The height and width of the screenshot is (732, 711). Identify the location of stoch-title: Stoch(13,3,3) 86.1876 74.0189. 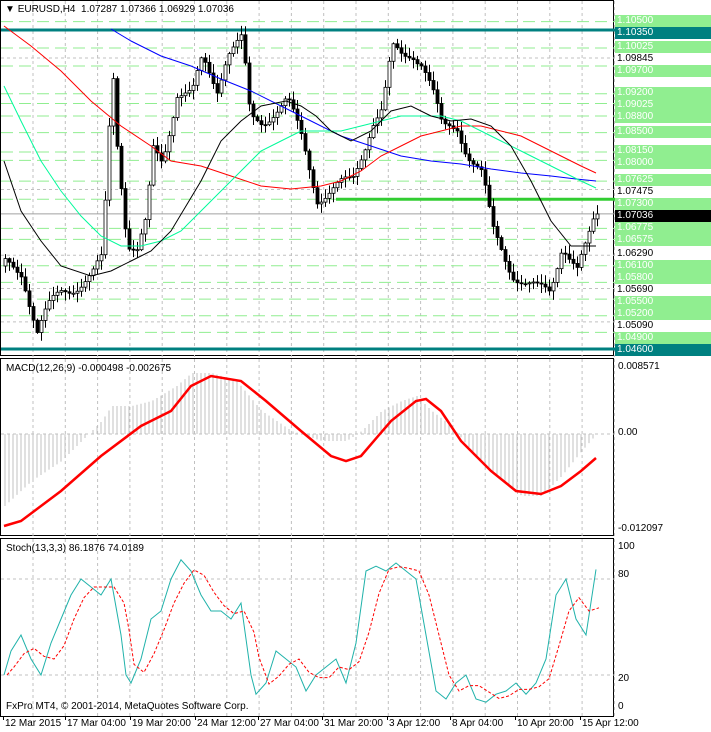
(75, 548).